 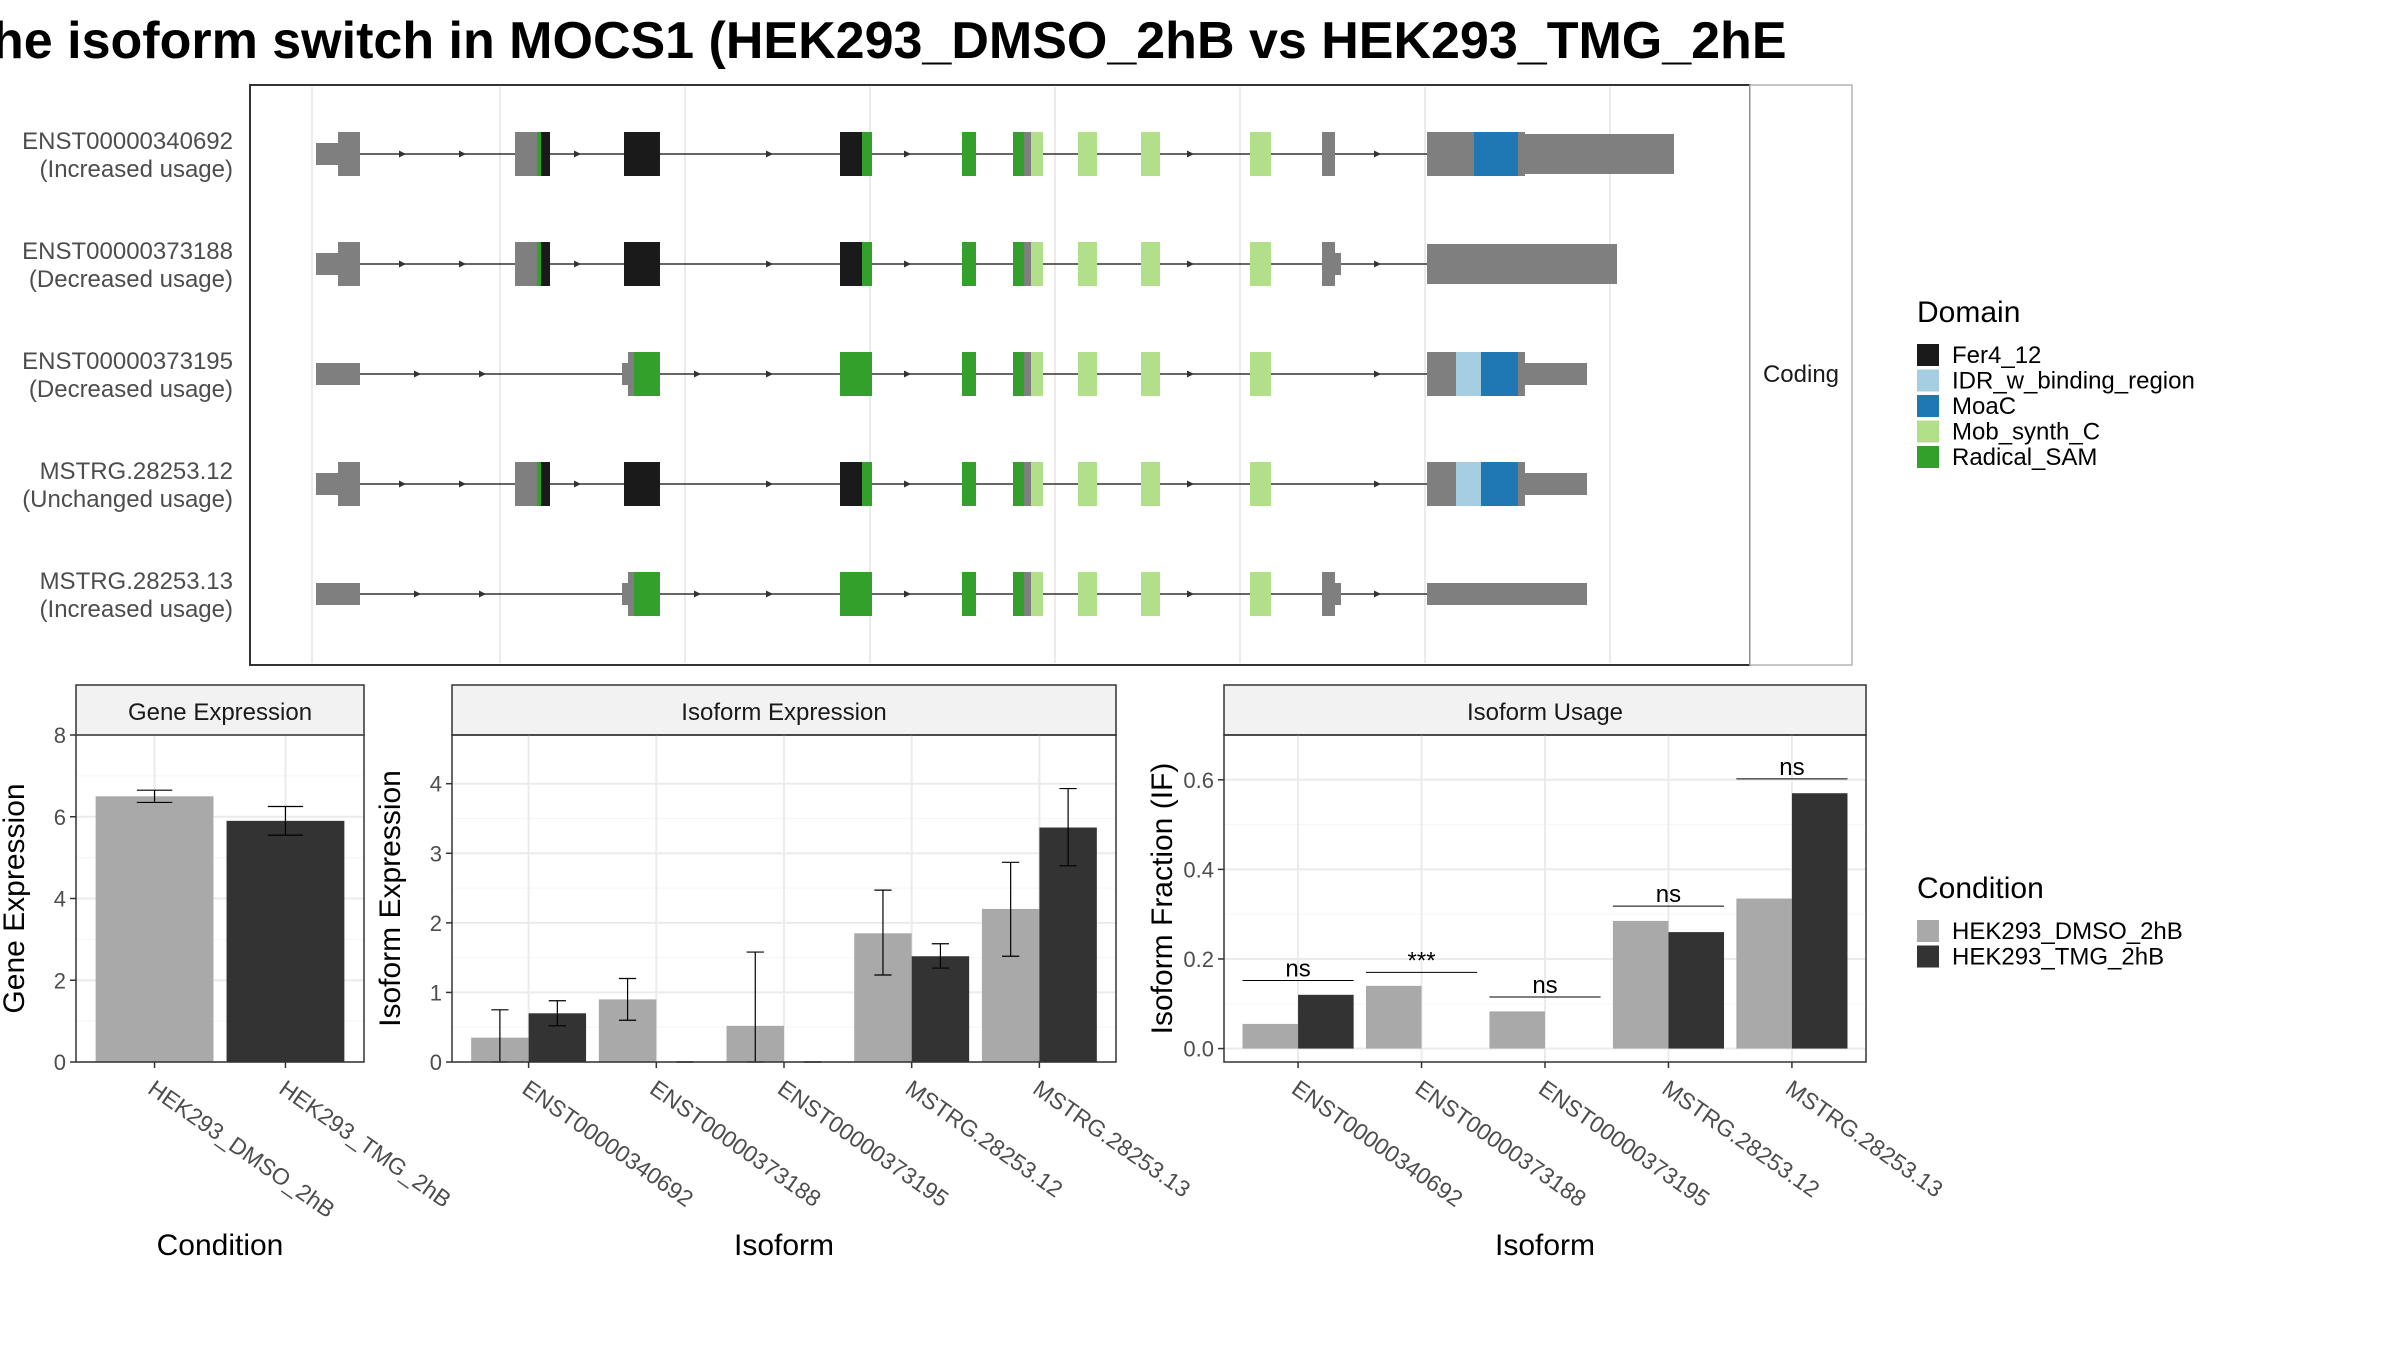 I want to click on y-axis-title: Isoform Fraction (IF), so click(x=1162, y=899).